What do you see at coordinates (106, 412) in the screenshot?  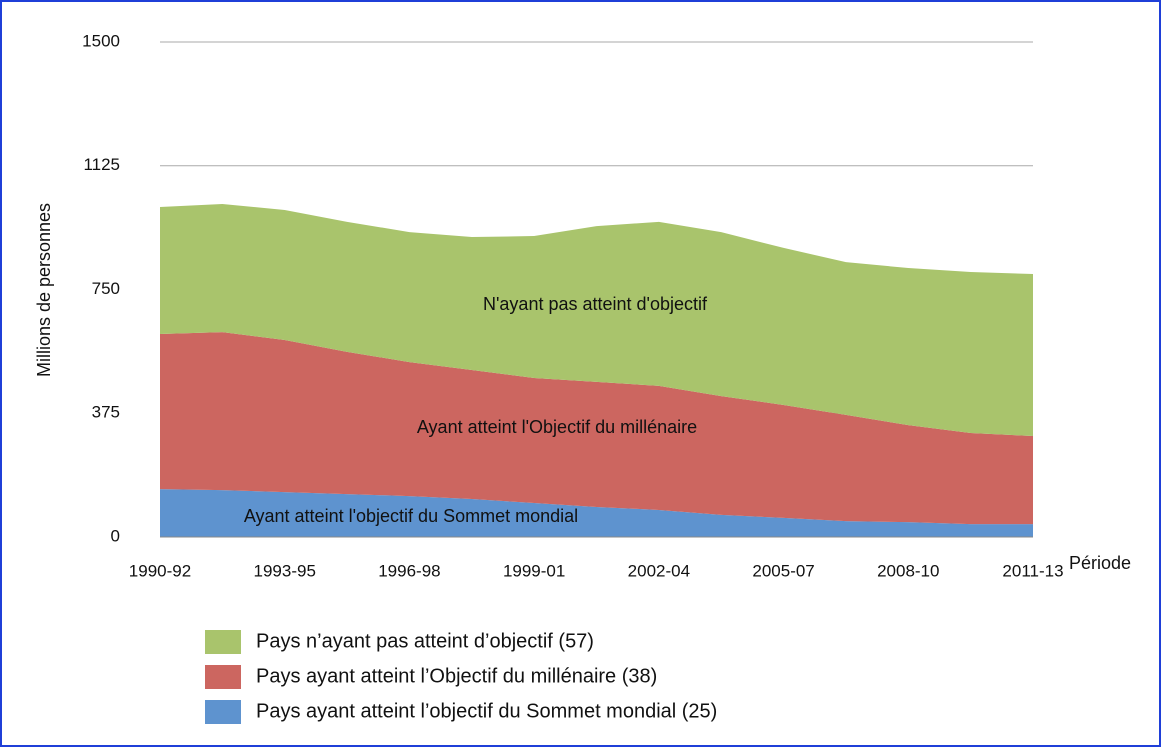 I see `y-tick-label: 375` at bounding box center [106, 412].